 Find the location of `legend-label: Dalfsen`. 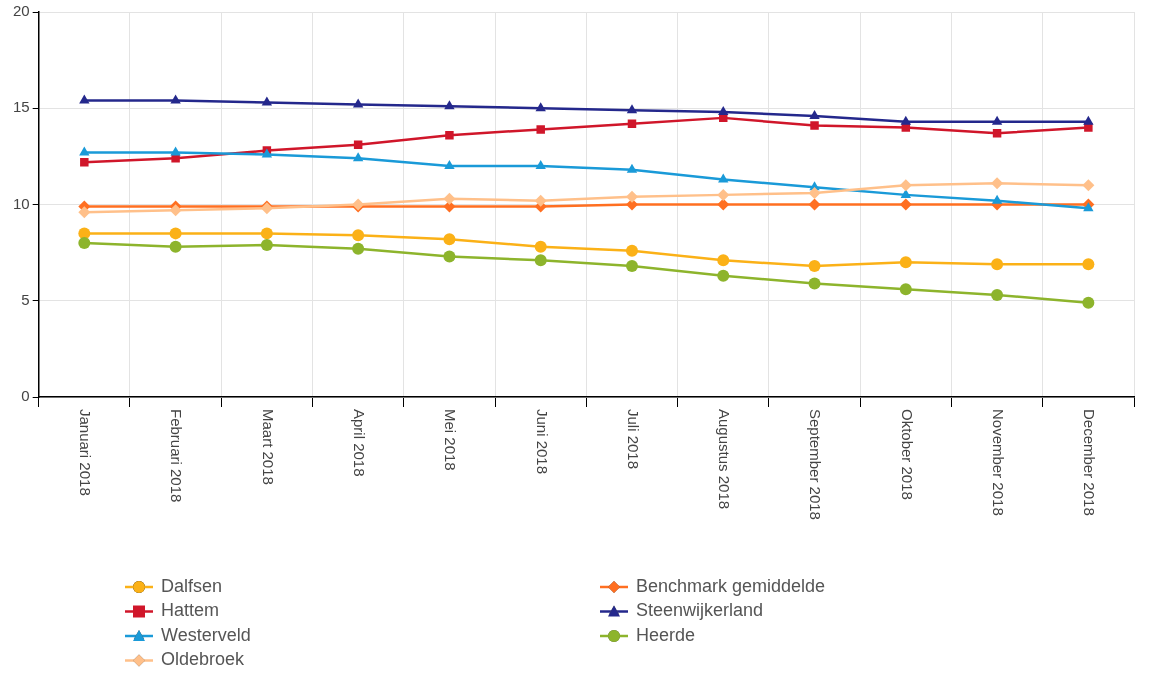

legend-label: Dalfsen is located at coordinates (192, 585).